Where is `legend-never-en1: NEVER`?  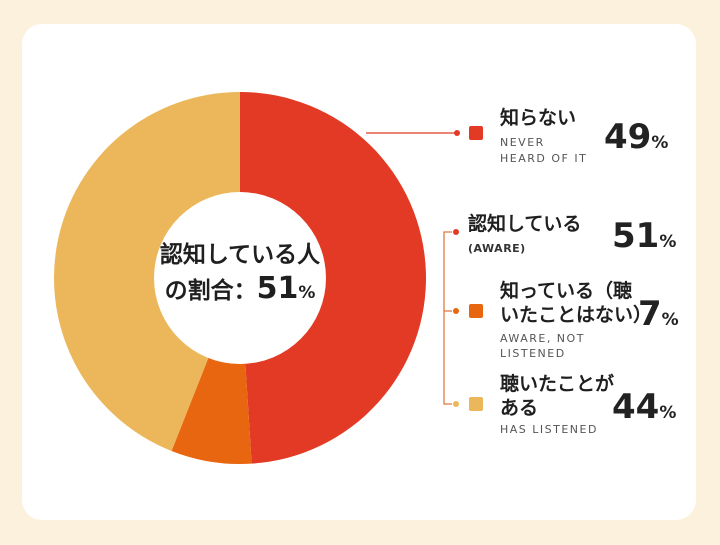
legend-never-en1: NEVER is located at coordinates (522, 142).